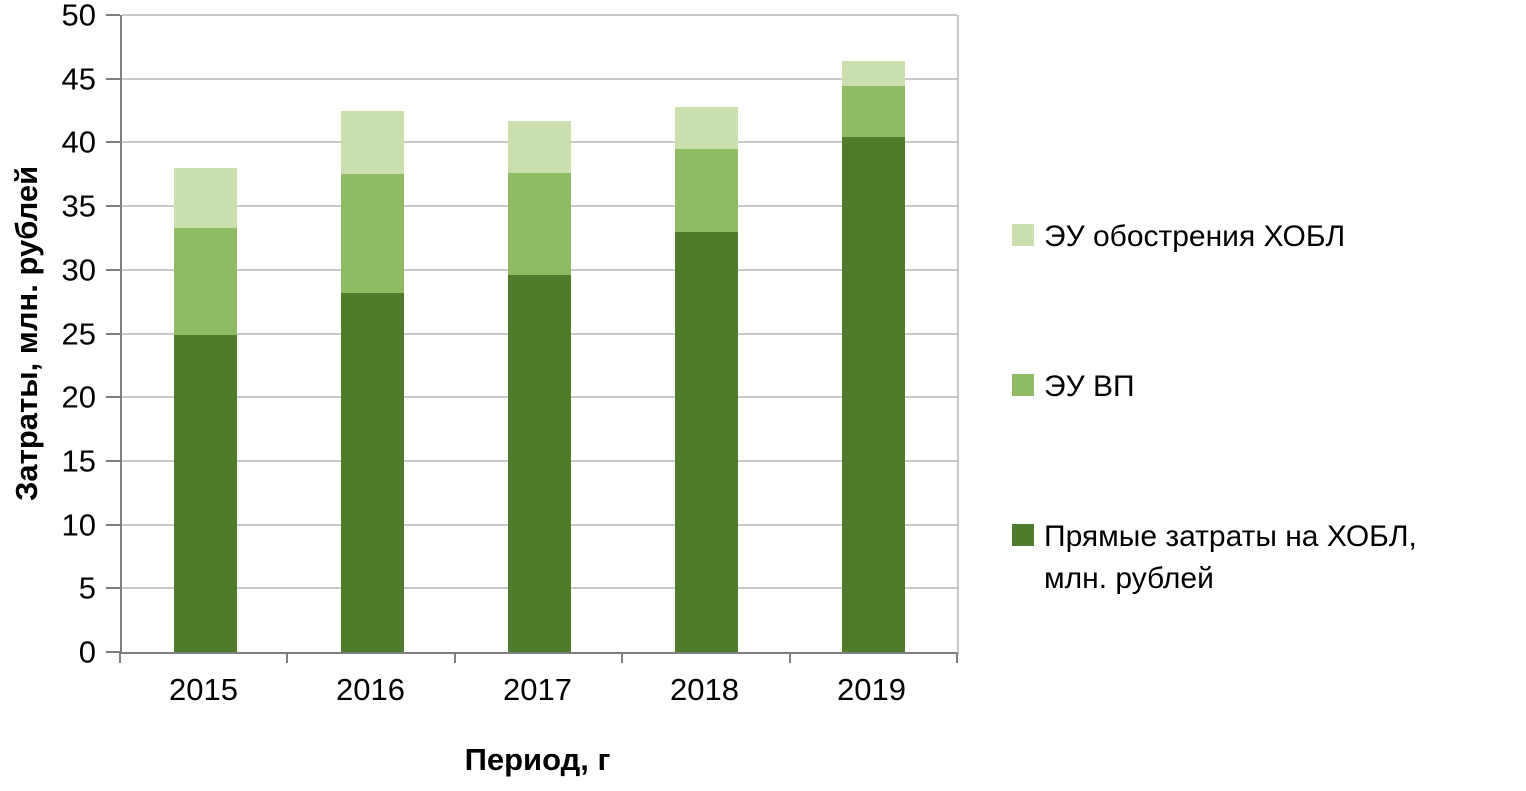  What do you see at coordinates (1243, 387) in the screenshot?
I see `legend-item: ЭУ ВП` at bounding box center [1243, 387].